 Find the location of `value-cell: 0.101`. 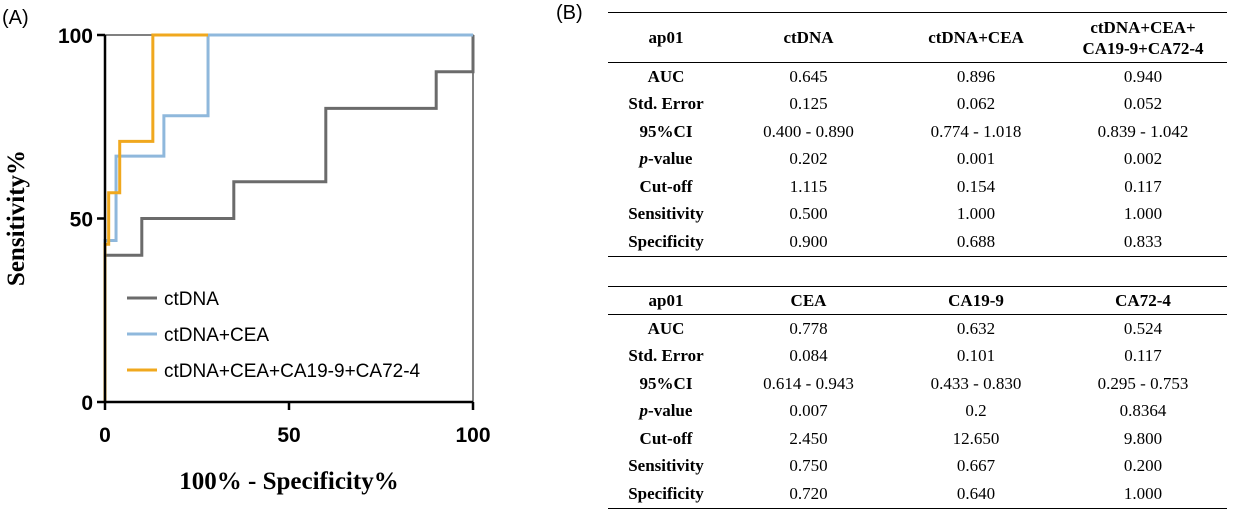

value-cell: 0.101 is located at coordinates (976, 356).